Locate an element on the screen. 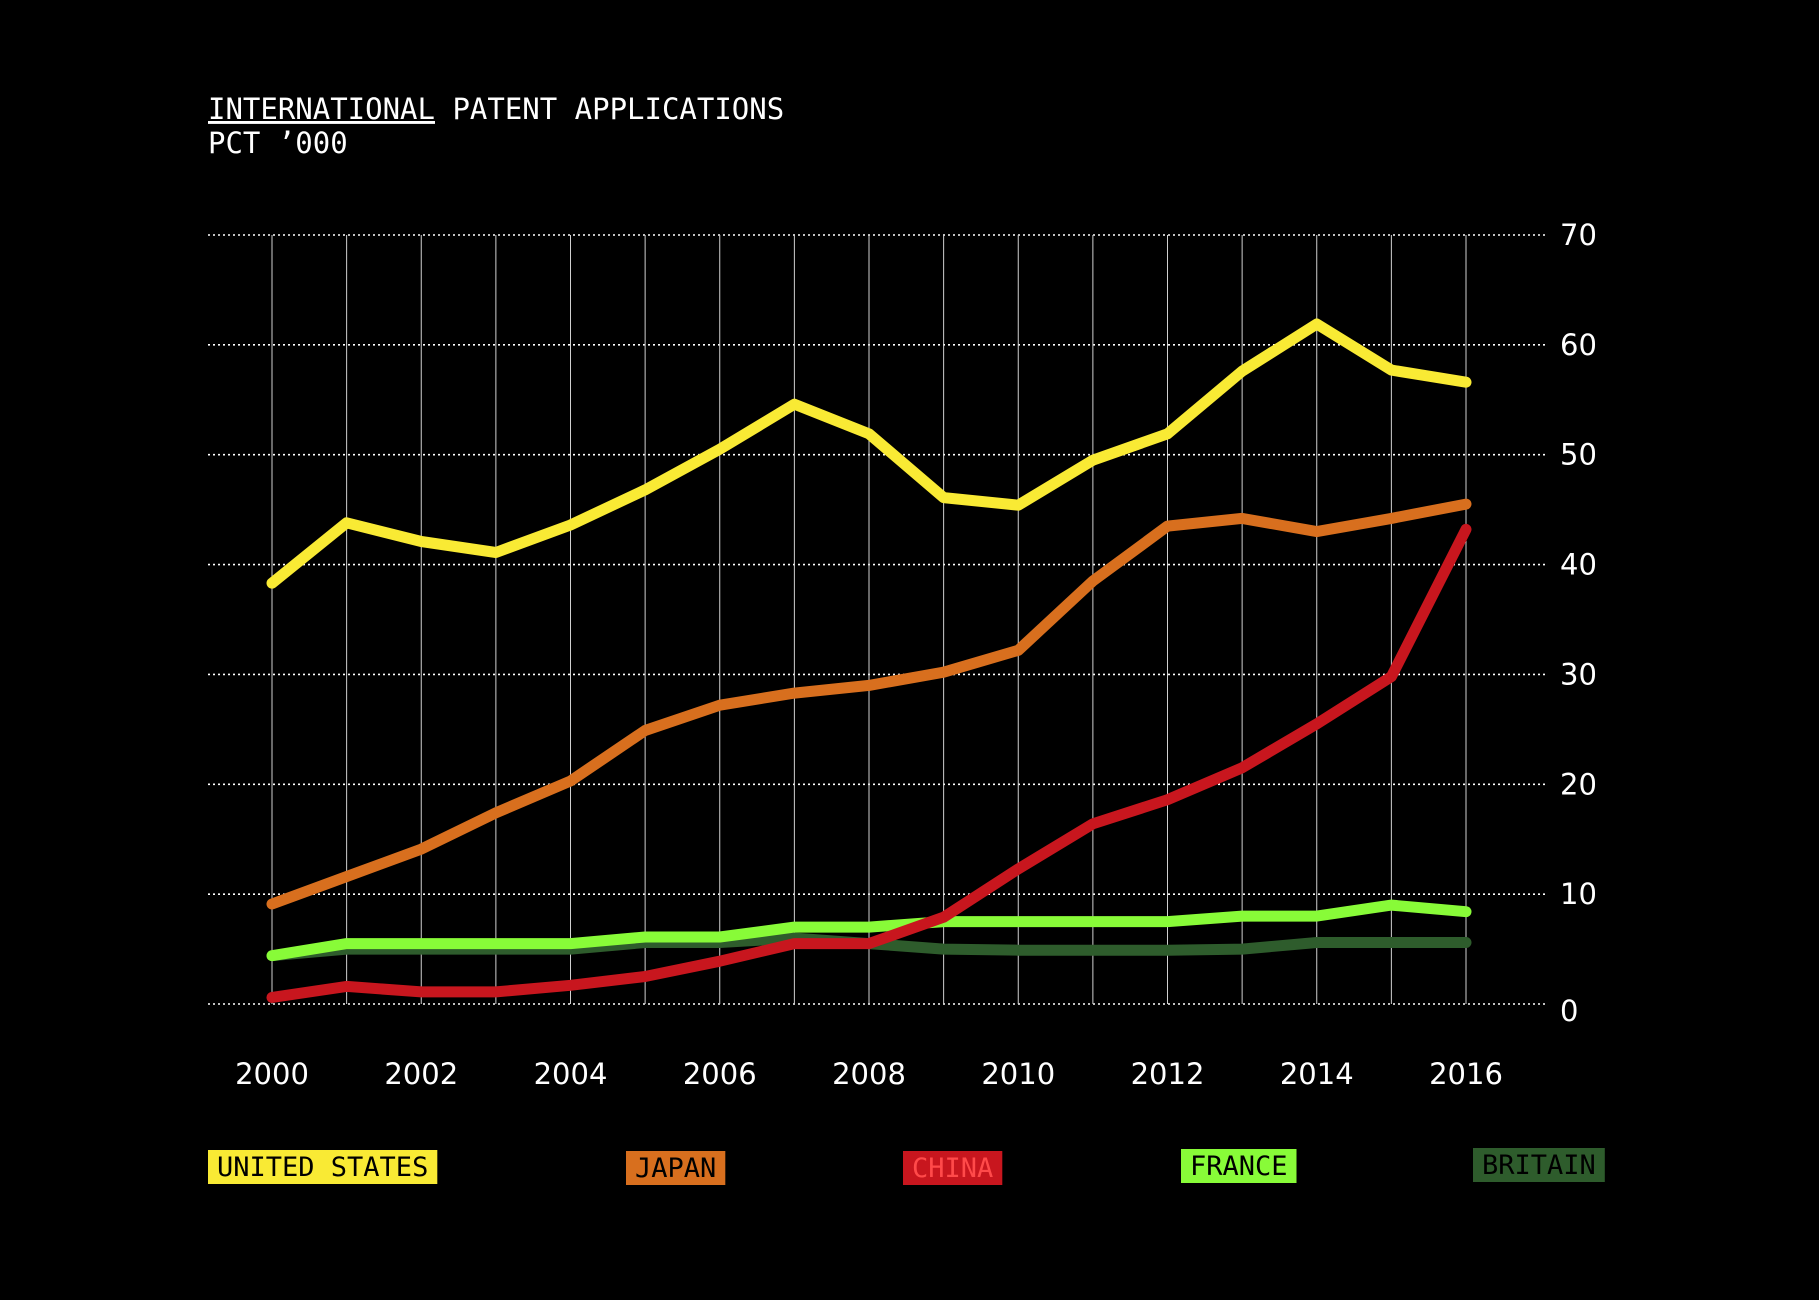  x-tick-label-2016: 2016 is located at coordinates (1466, 1074).